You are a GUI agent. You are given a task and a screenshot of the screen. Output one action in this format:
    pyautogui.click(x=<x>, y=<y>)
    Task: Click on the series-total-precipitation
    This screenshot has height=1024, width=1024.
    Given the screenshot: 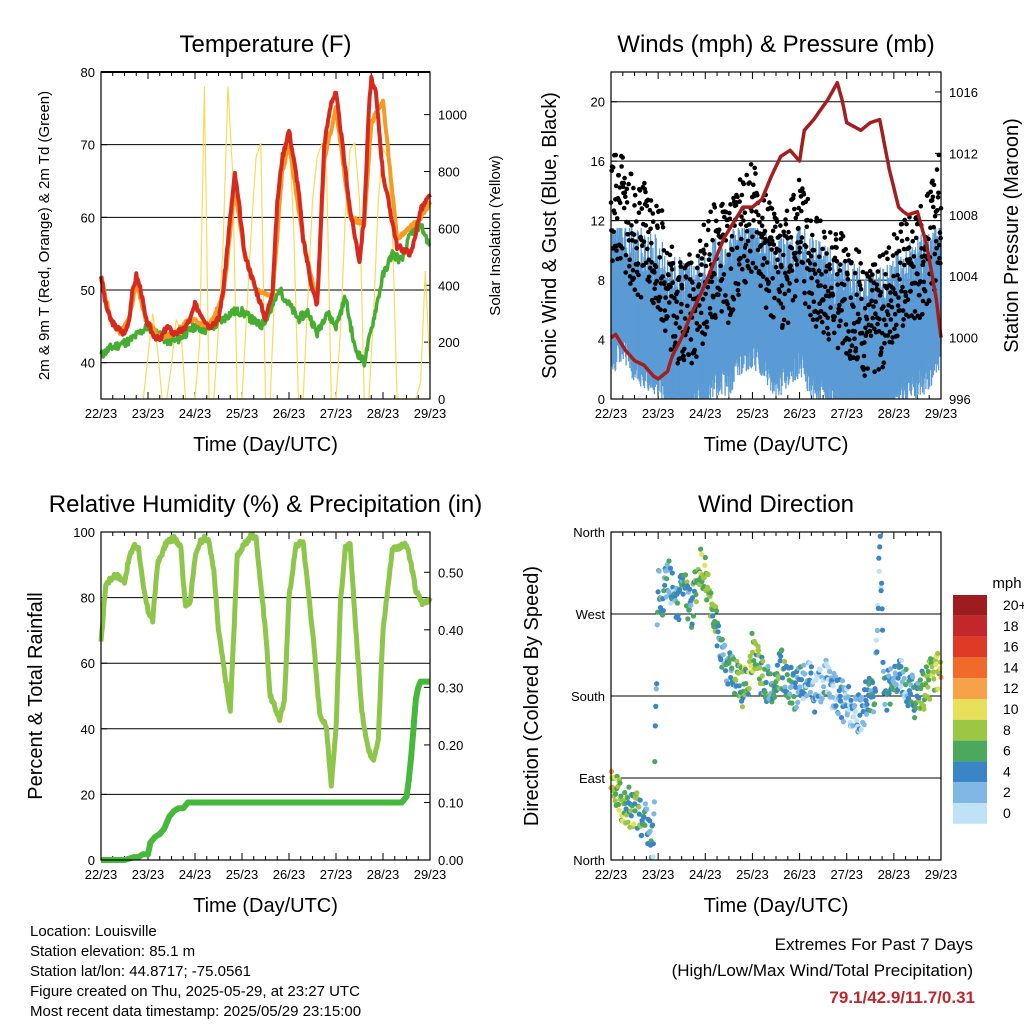 What is the action you would take?
    pyautogui.click(x=265, y=770)
    